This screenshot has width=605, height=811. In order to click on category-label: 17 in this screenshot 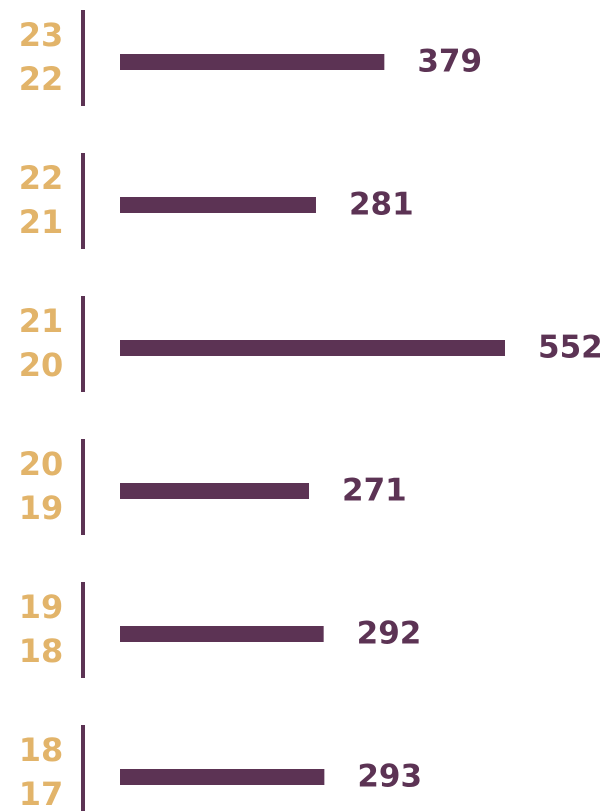, I will do `click(41, 793)`.